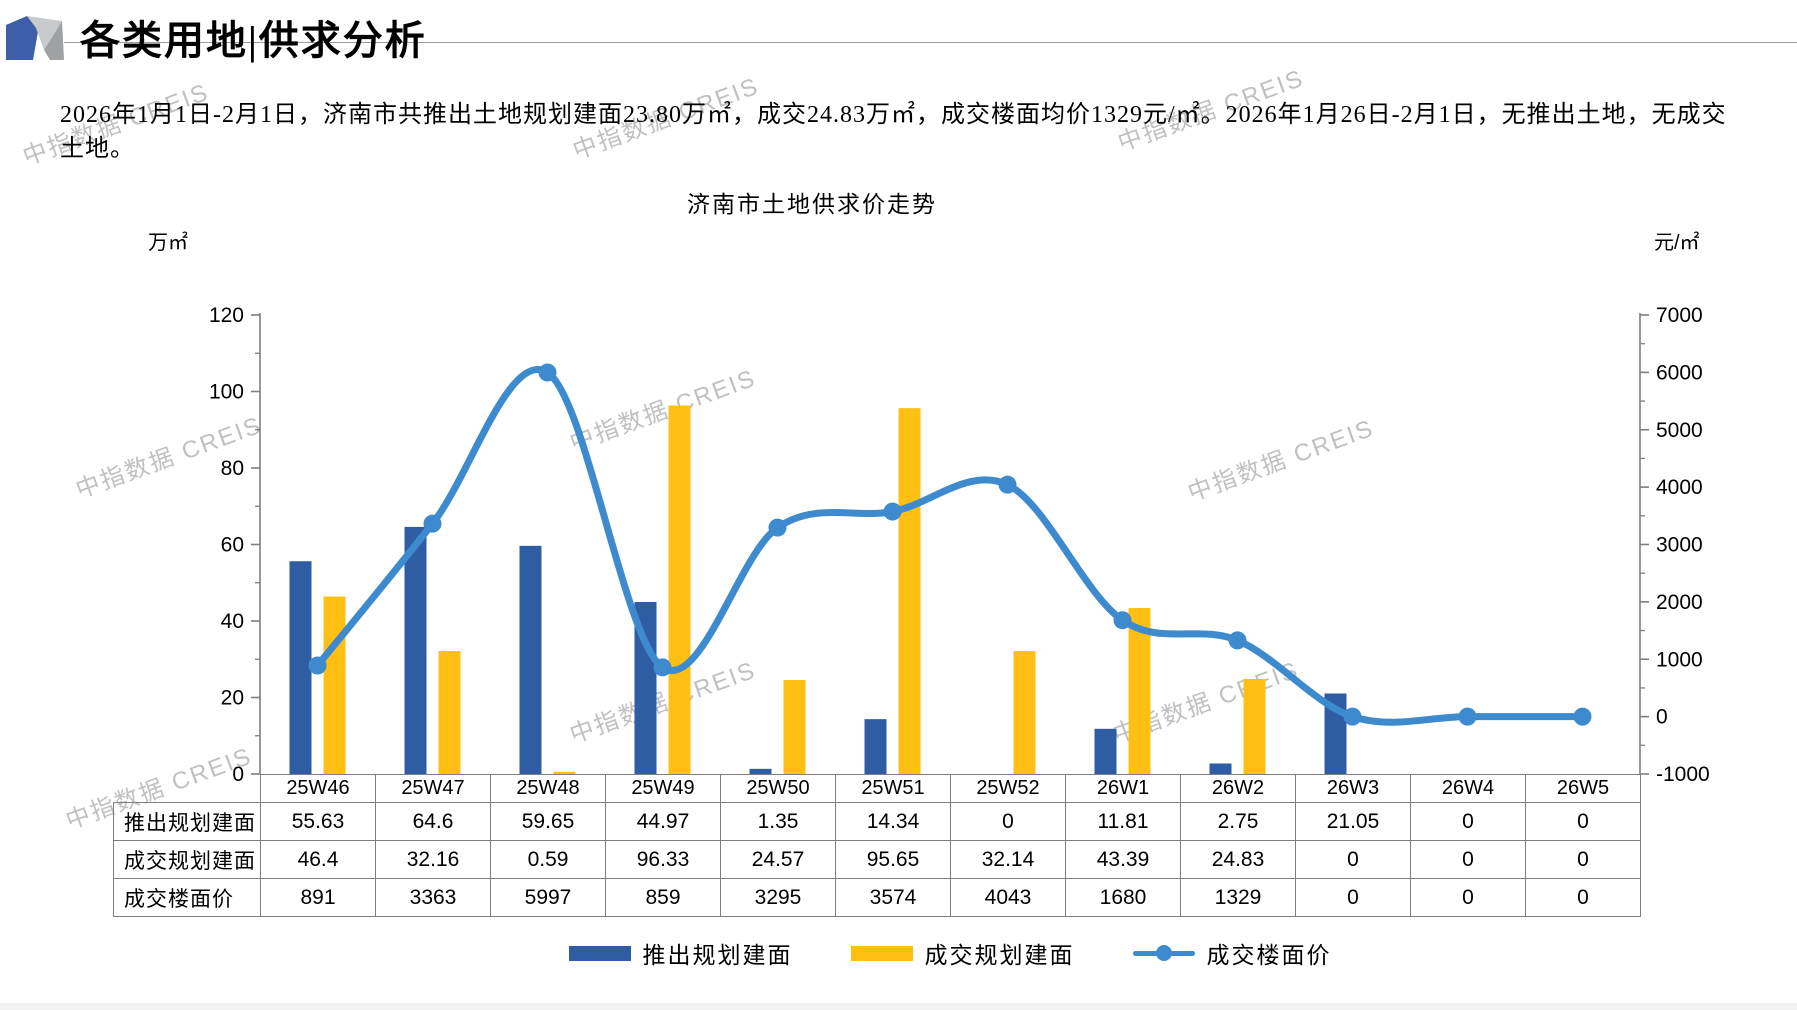  I want to click on table-cell: 24.83, so click(1238, 859).